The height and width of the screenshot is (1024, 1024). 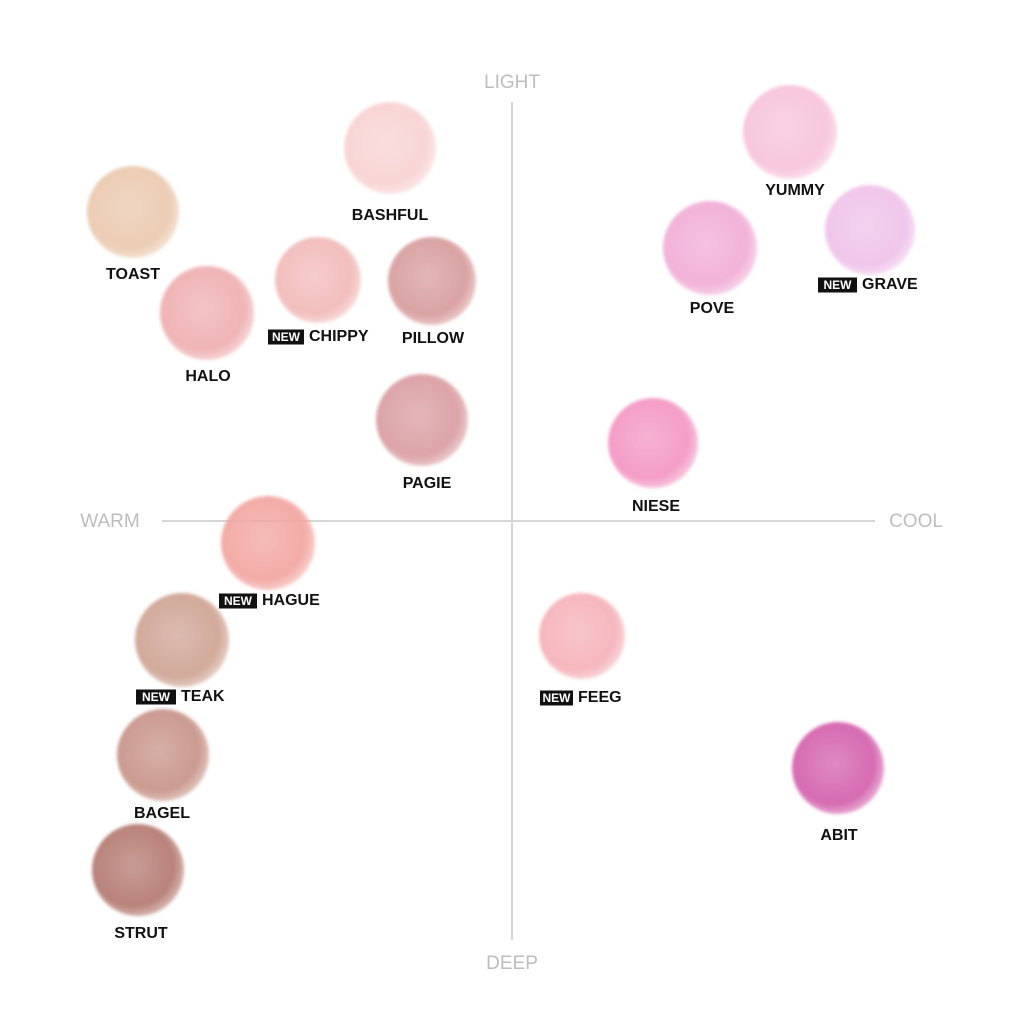 I want to click on swatch-name: BASHFUL, so click(x=390, y=215).